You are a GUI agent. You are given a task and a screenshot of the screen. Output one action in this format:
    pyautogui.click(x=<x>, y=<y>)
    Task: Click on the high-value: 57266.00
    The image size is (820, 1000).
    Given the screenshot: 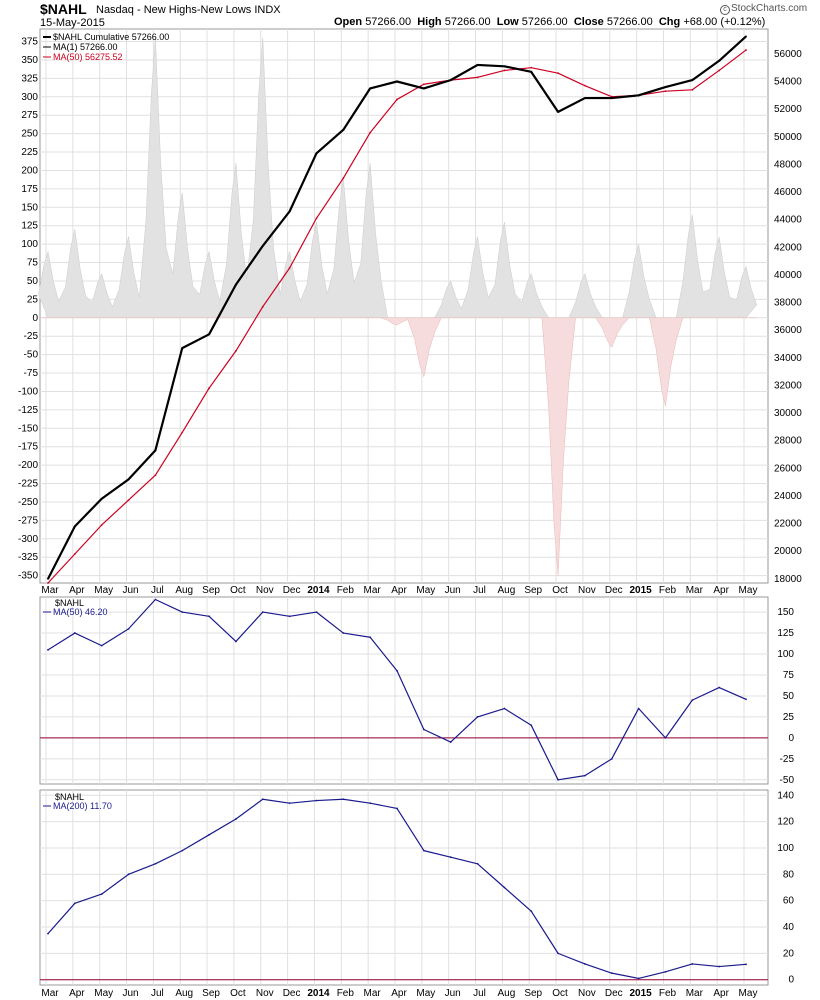 What is the action you would take?
    pyautogui.click(x=467, y=22)
    